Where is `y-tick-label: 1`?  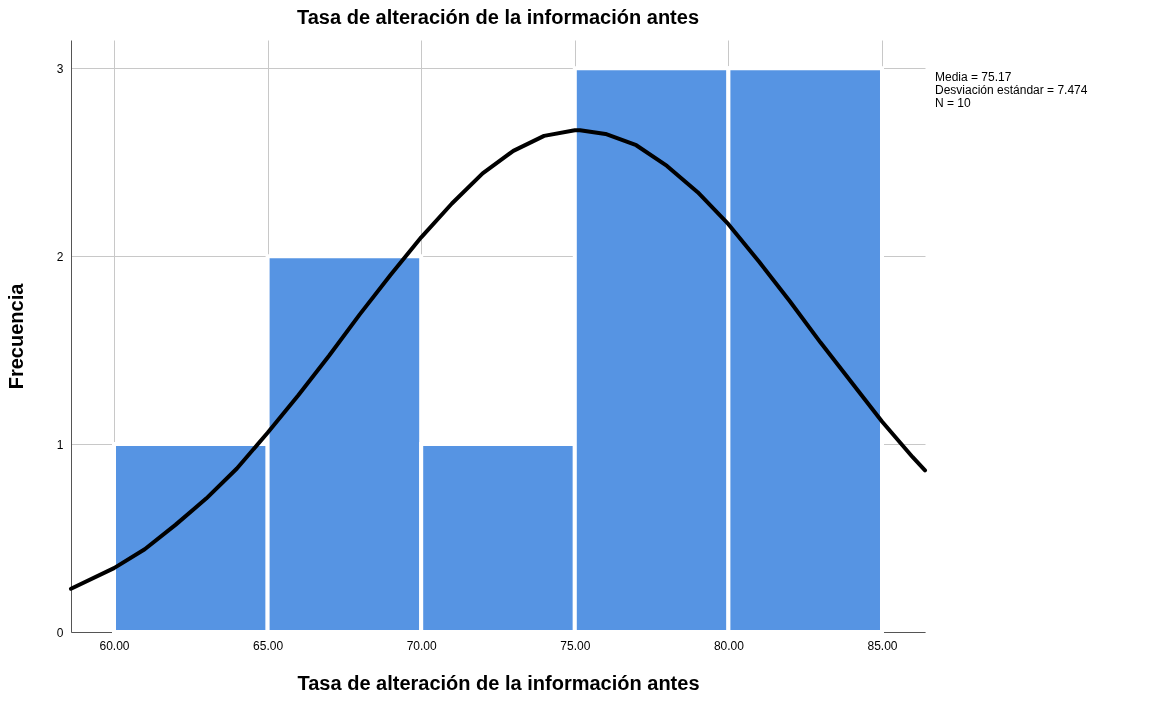 y-tick-label: 1 is located at coordinates (60, 444).